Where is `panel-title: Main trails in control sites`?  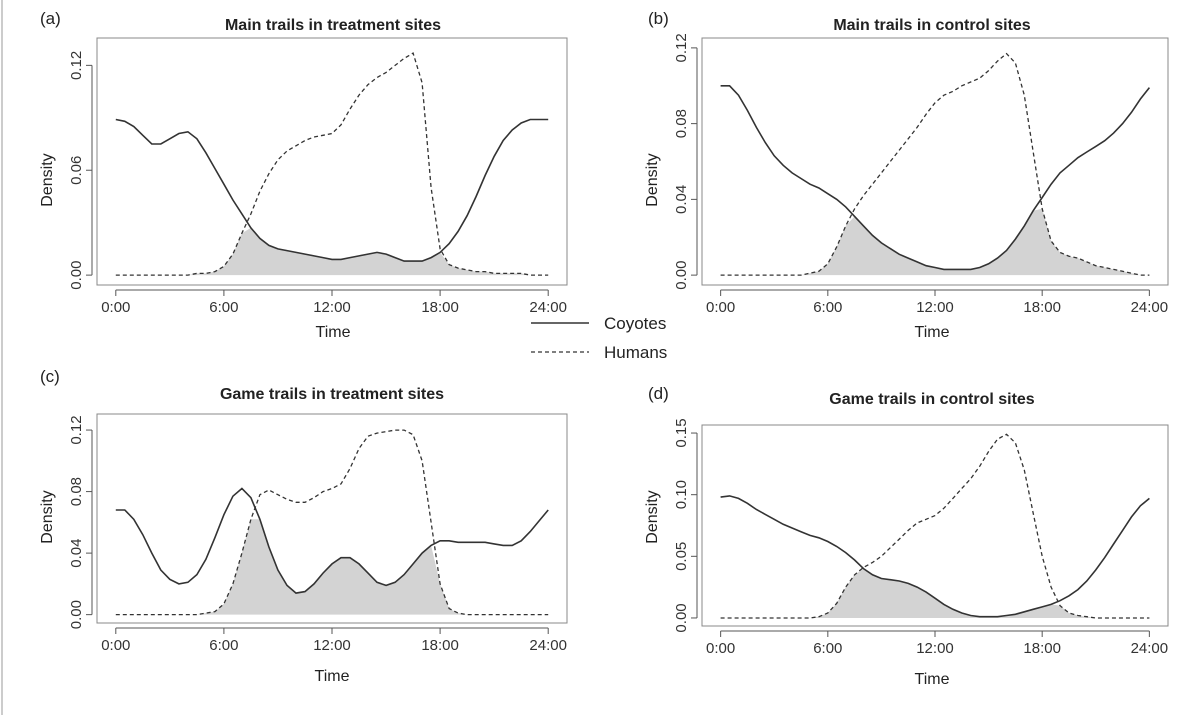 panel-title: Main trails in control sites is located at coordinates (931, 25).